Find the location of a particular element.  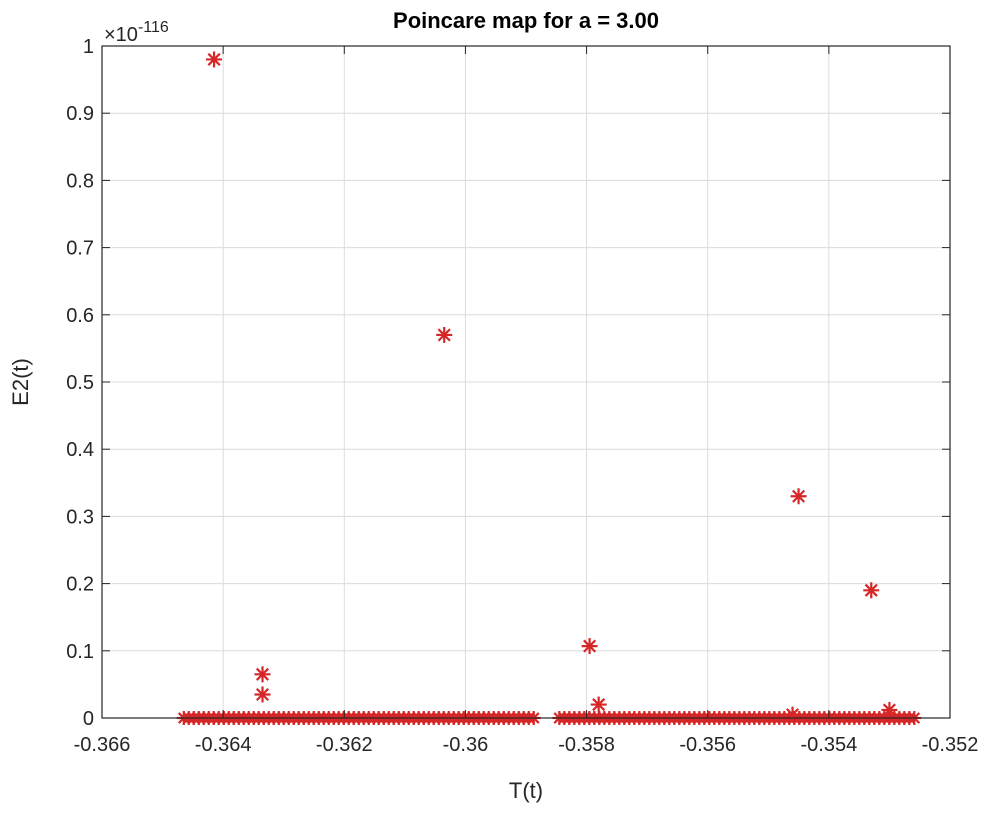

y-tick-label: 1 is located at coordinates (88, 47).